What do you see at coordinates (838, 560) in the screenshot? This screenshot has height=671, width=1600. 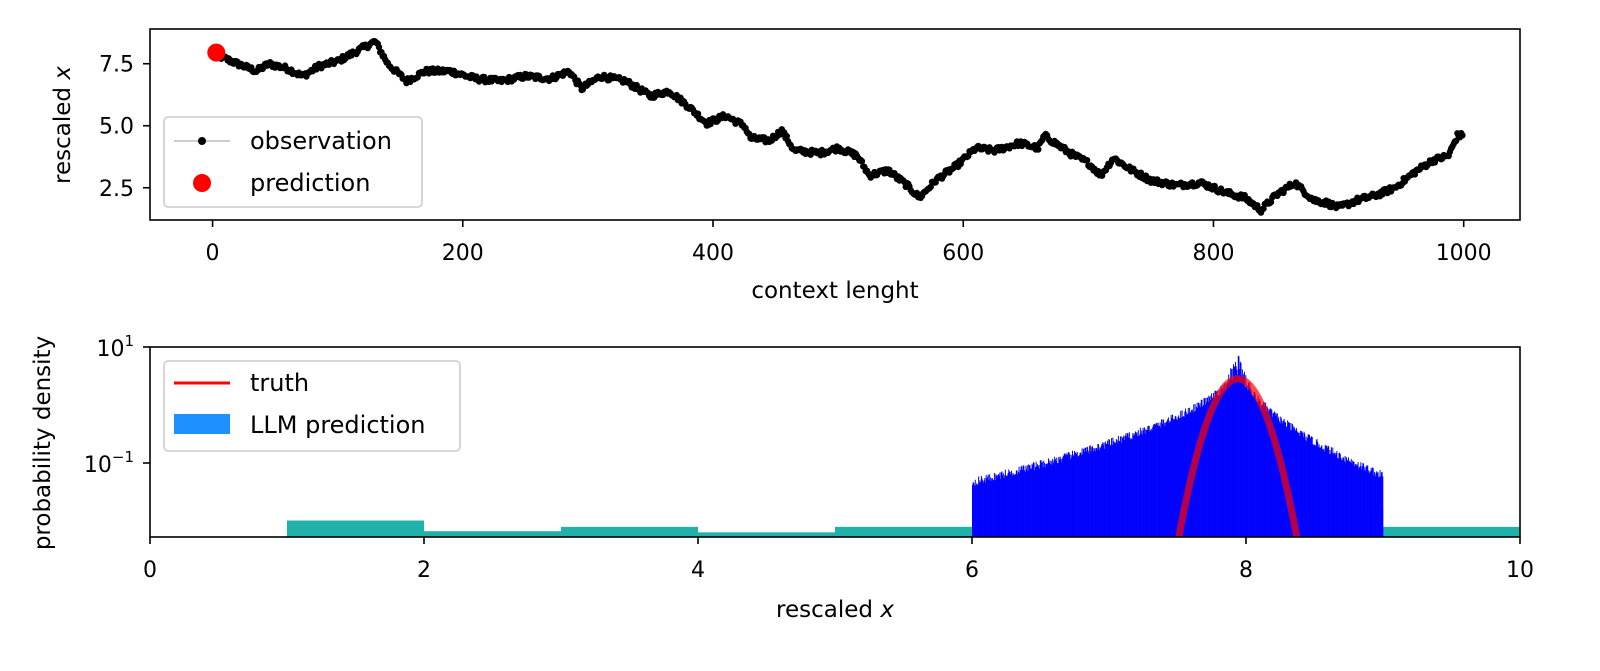 I see `bottom-x-ticks: 0 2 4 6 8 10` at bounding box center [838, 560].